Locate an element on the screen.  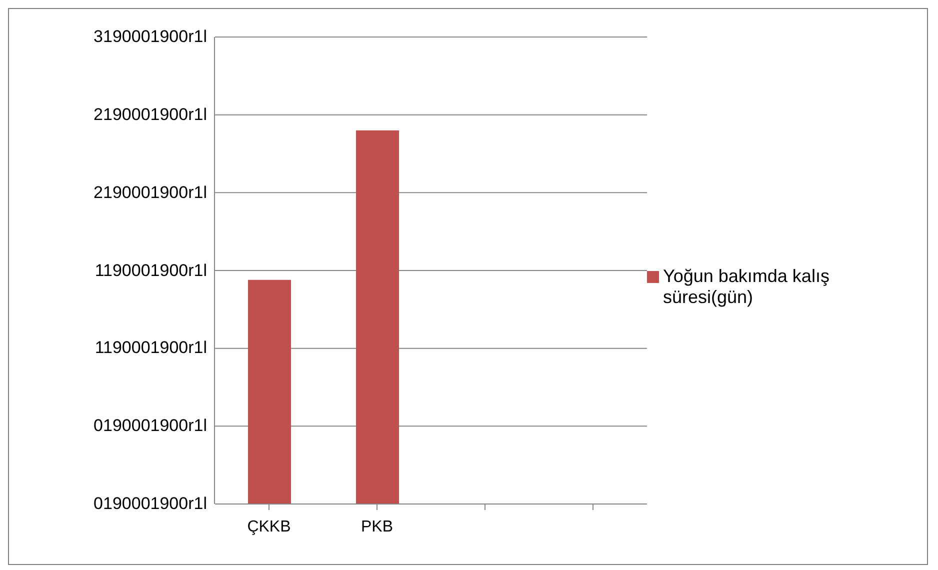
text: 3190001900r1l is located at coordinates (150, 37).